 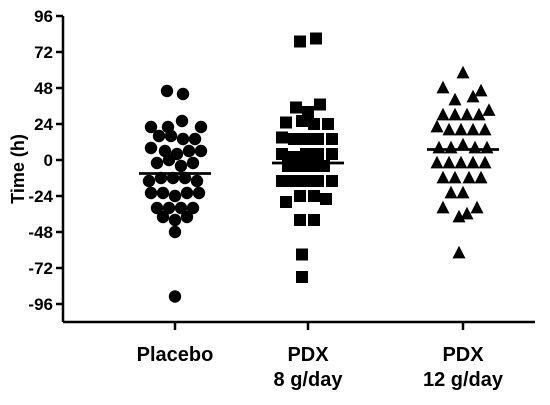 What do you see at coordinates (40, 196) in the screenshot?
I see `y-tick-label: -24` at bounding box center [40, 196].